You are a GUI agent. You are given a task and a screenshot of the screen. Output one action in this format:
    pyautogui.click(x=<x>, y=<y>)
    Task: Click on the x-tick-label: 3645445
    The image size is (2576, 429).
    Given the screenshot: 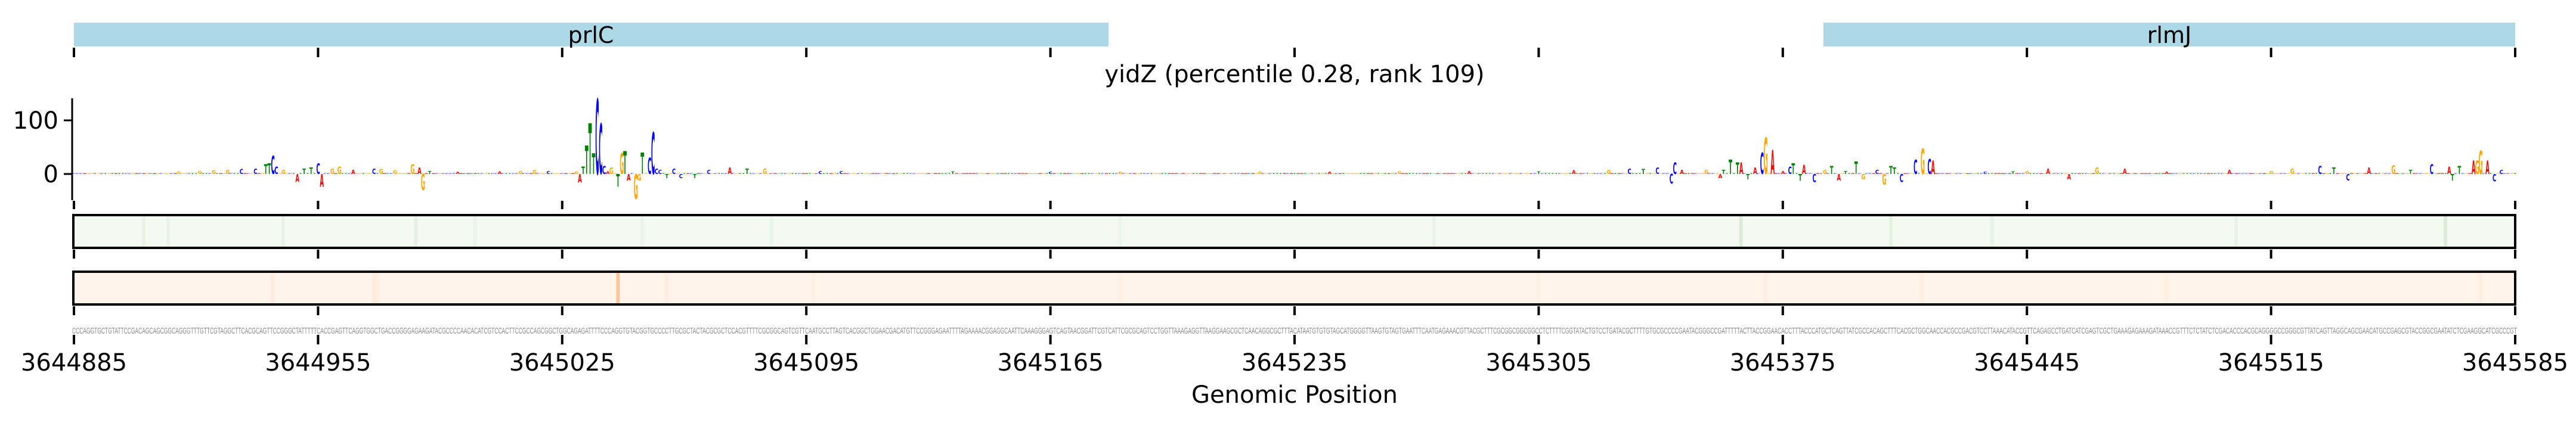 What is the action you would take?
    pyautogui.click(x=2027, y=363)
    